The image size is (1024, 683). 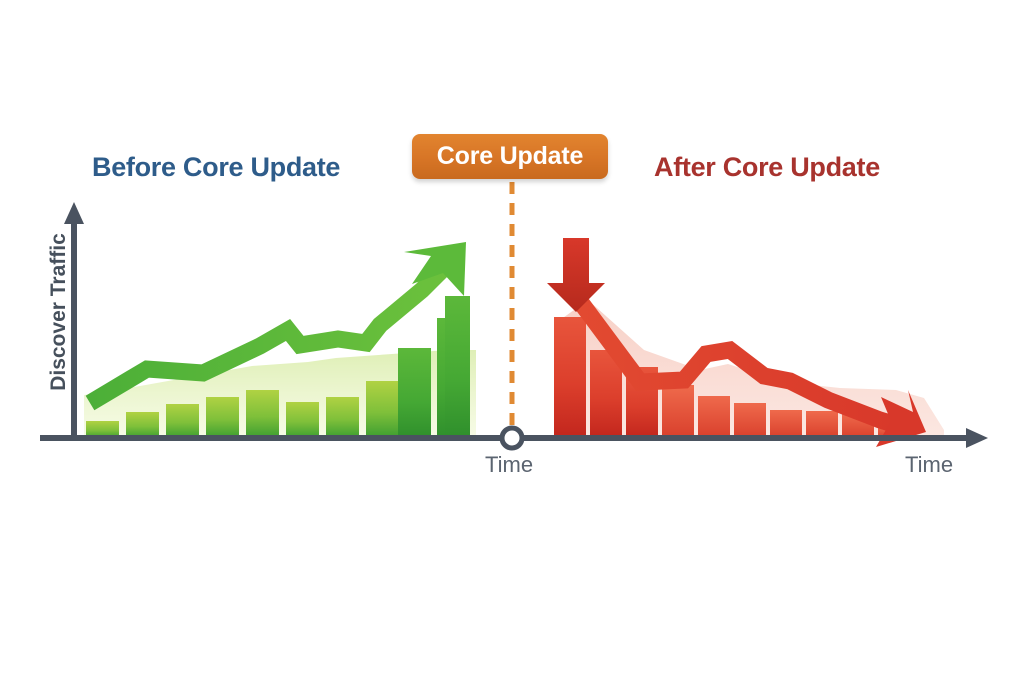 What do you see at coordinates (576, 275) in the screenshot?
I see `impact-down-arrow-icon` at bounding box center [576, 275].